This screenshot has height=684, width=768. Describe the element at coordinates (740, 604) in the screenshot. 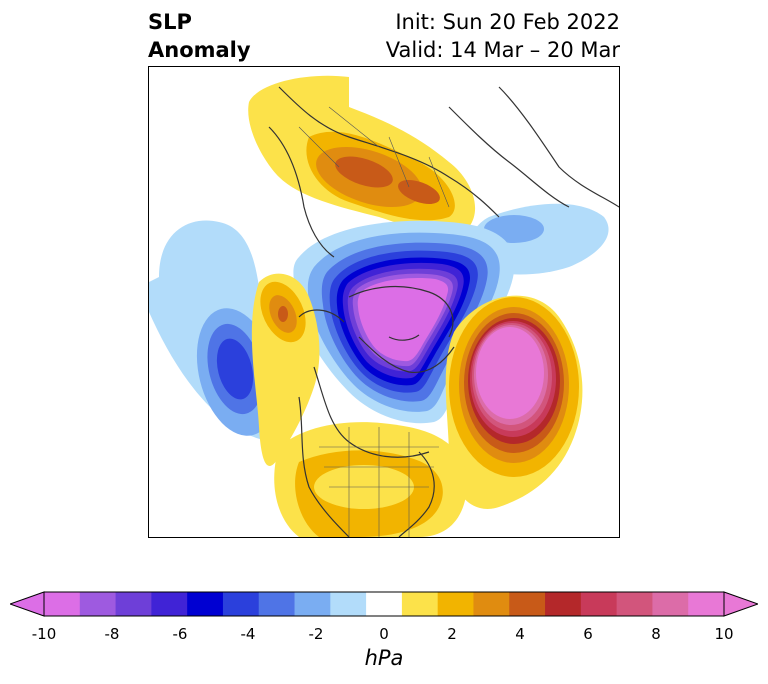

I see `colorbar-max-extend` at that location.